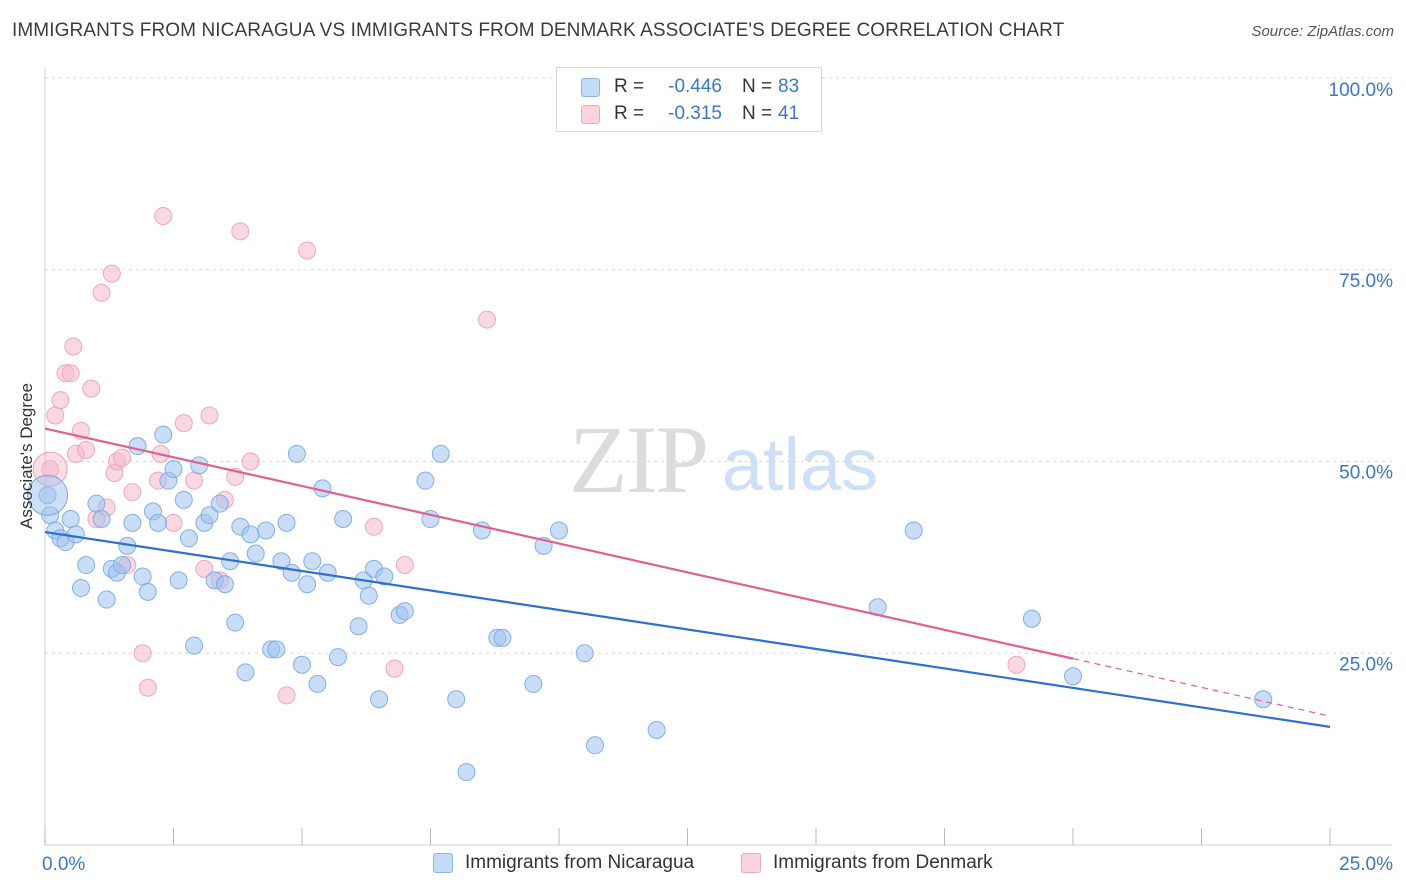  Describe the element at coordinates (1322, 31) in the screenshot. I see `source-label: Source: ZipAtlas.com` at that location.